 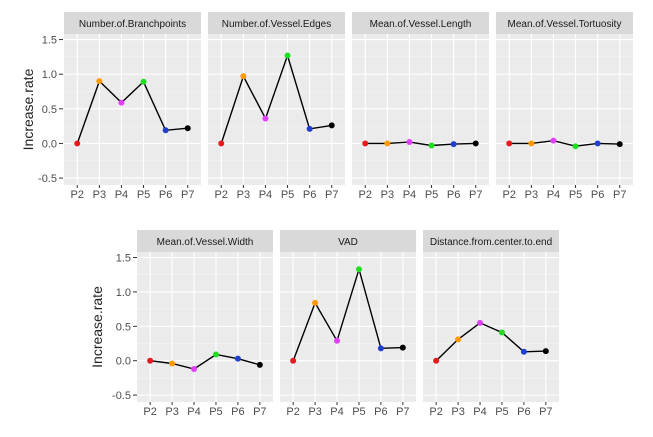 I want to click on facet-title: VAD, so click(x=348, y=242).